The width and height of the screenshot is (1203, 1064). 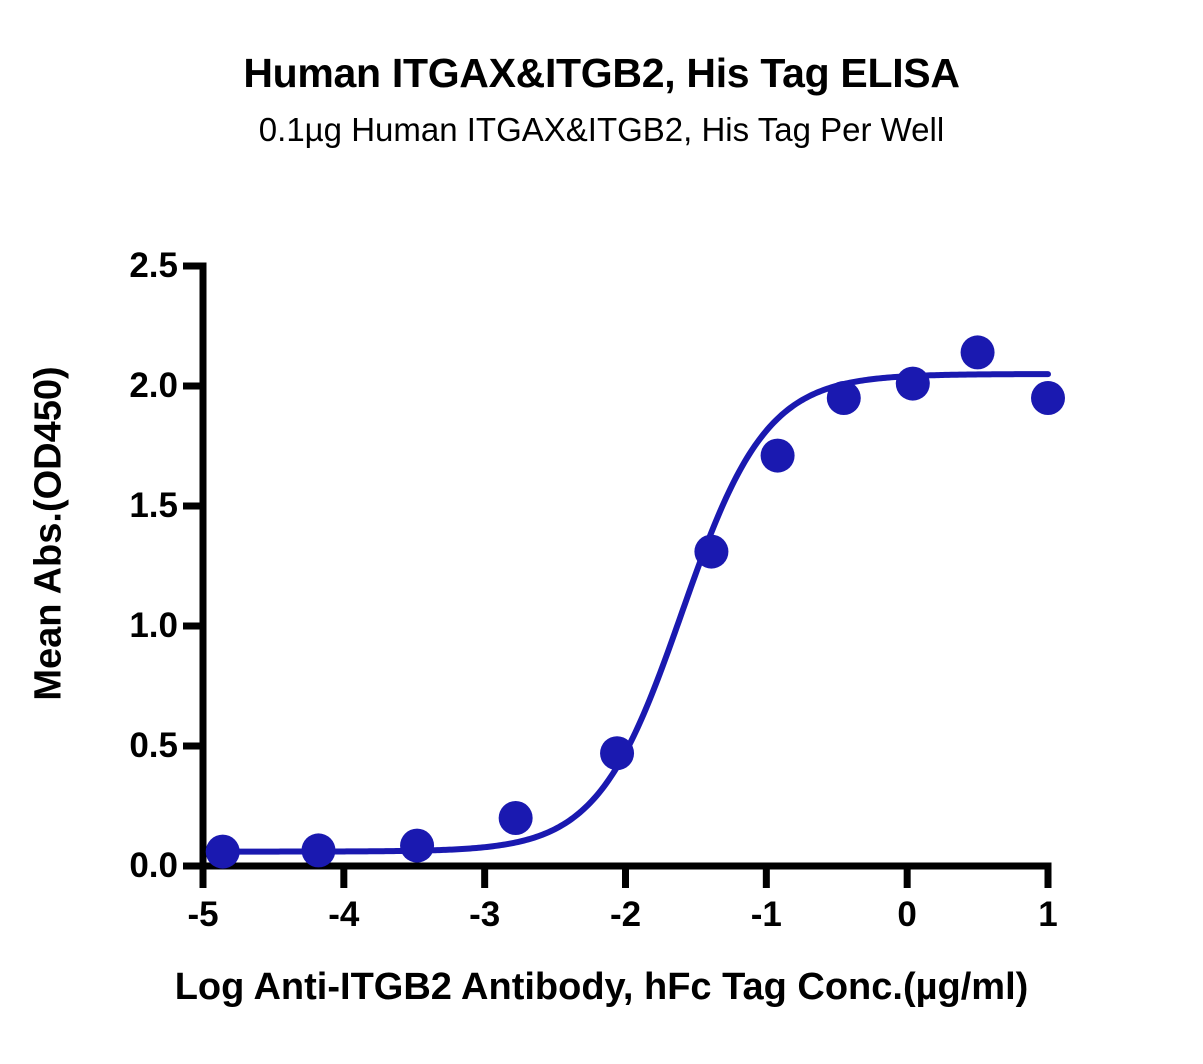 I want to click on y-tick-label: 1.5, so click(x=153, y=505).